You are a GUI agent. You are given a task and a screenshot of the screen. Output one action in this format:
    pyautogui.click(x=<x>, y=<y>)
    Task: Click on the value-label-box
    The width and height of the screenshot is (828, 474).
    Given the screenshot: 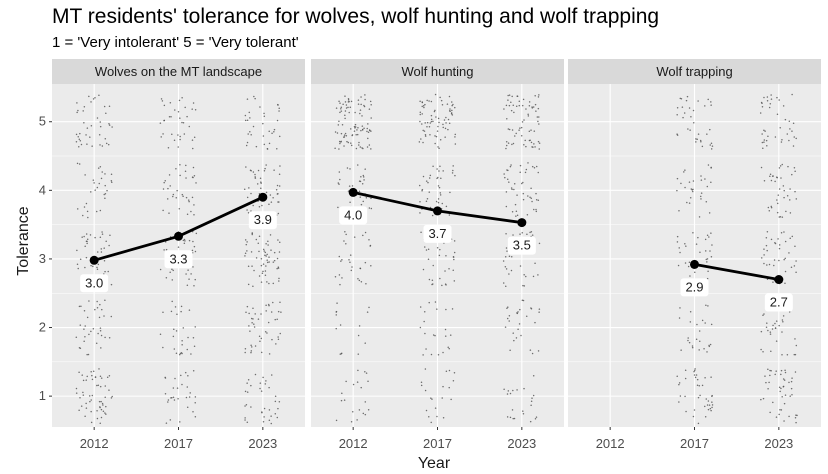 What is the action you would take?
    pyautogui.click(x=694, y=287)
    